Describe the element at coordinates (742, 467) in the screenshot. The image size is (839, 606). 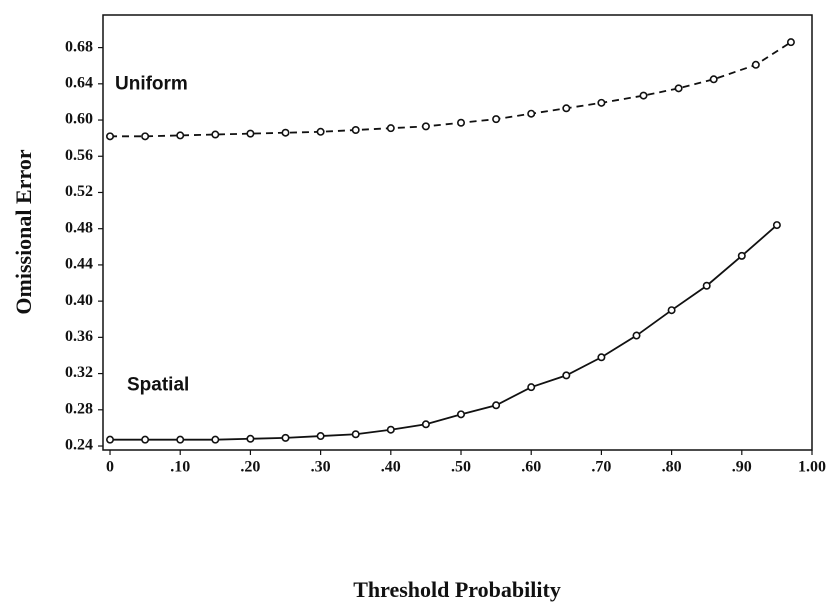
I see `x-tick-label: .90` at that location.